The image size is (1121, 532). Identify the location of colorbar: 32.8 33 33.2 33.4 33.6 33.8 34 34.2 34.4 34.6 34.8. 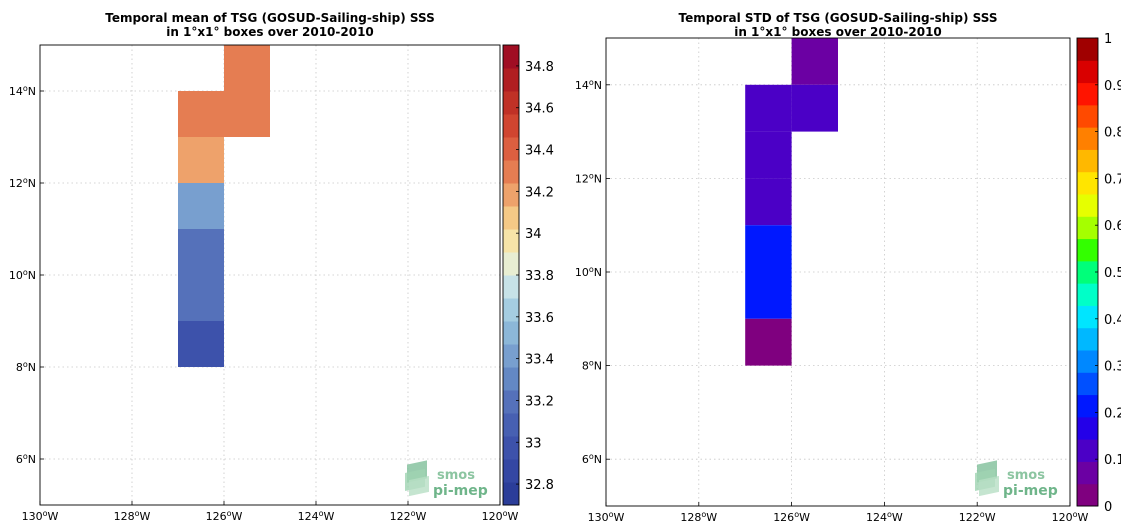
(528, 275).